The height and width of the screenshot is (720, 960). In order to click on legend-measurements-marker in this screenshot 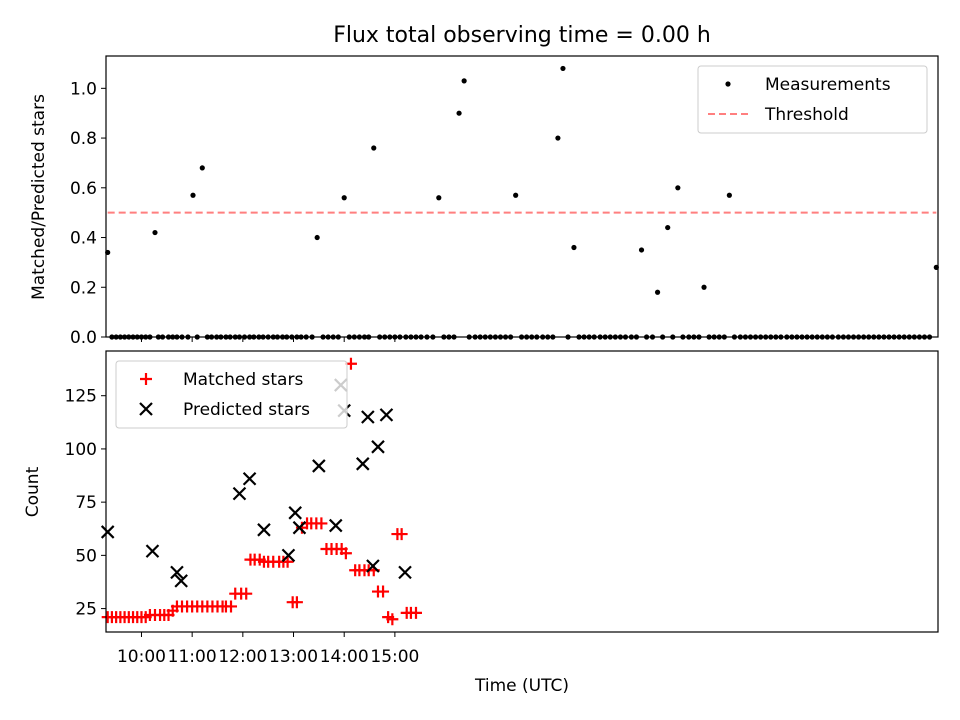, I will do `click(728, 84)`.